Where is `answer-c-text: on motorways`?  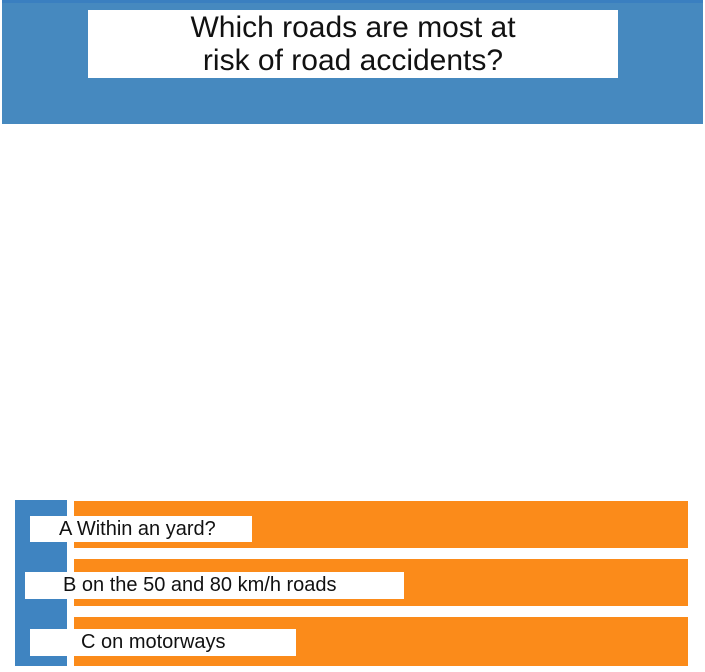
answer-c-text: on motorways is located at coordinates (163, 642).